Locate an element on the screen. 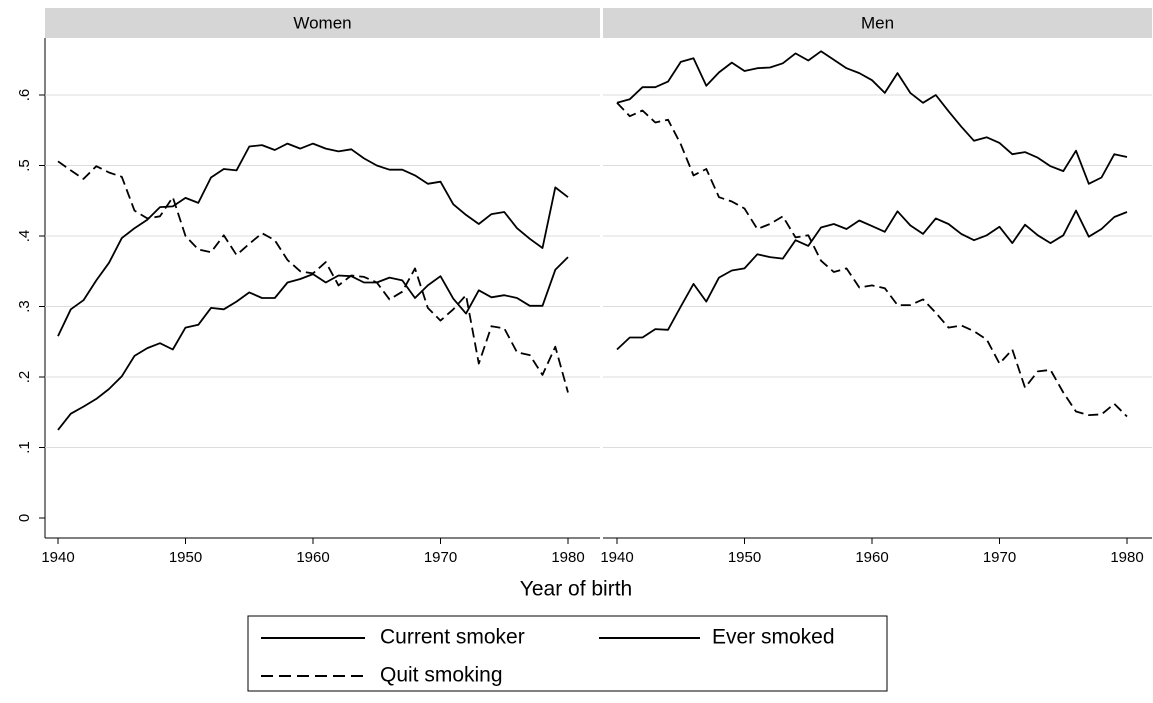 The height and width of the screenshot is (703, 1153). panel-title: Men is located at coordinates (877, 22).